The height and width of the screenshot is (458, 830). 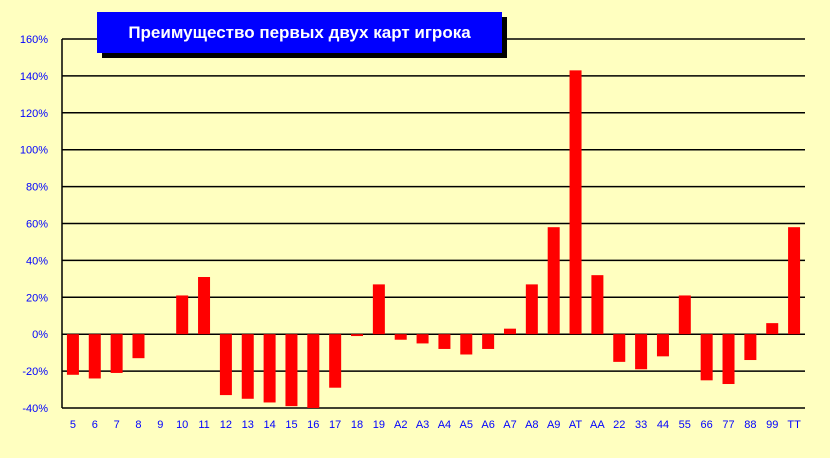 What do you see at coordinates (663, 425) in the screenshot?
I see `x-tick-label: 44` at bounding box center [663, 425].